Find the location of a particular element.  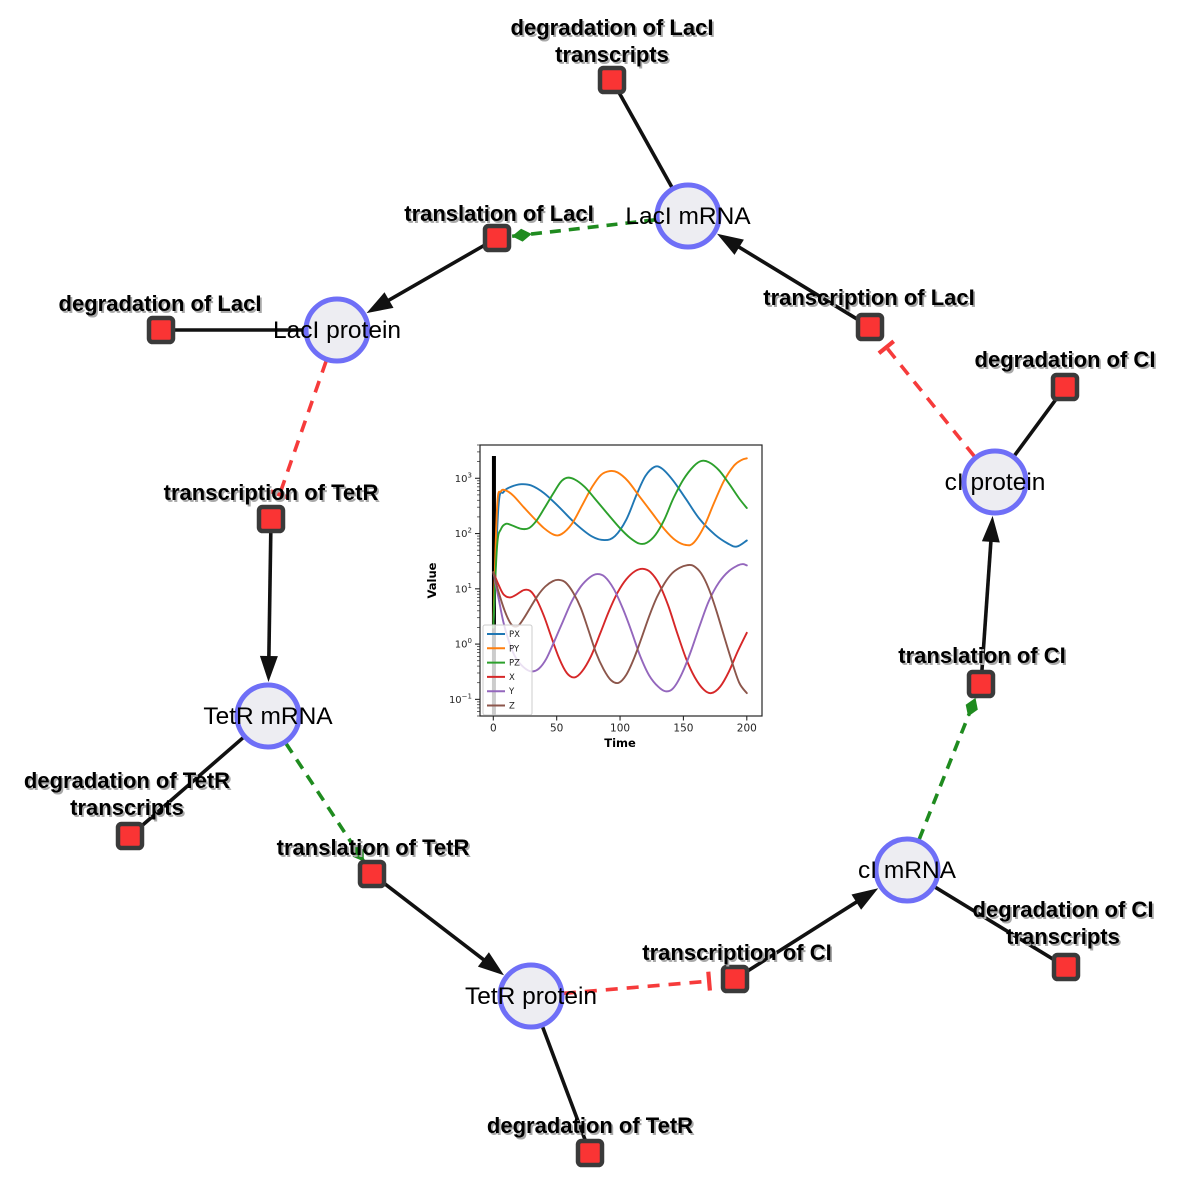

edge-transcription-laci-laci-mrna is located at coordinates (788, 277).